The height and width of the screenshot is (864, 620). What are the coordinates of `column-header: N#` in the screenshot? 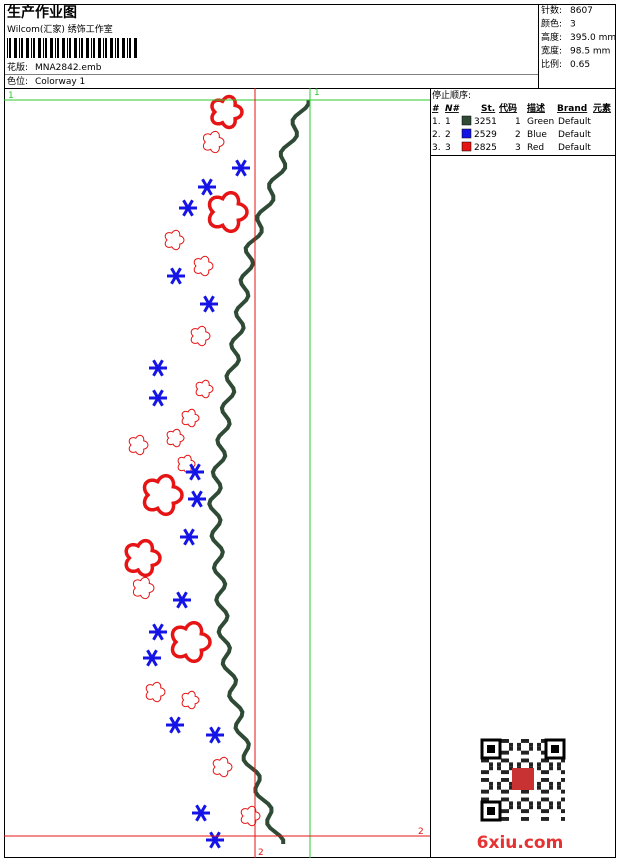 It's located at (453, 109).